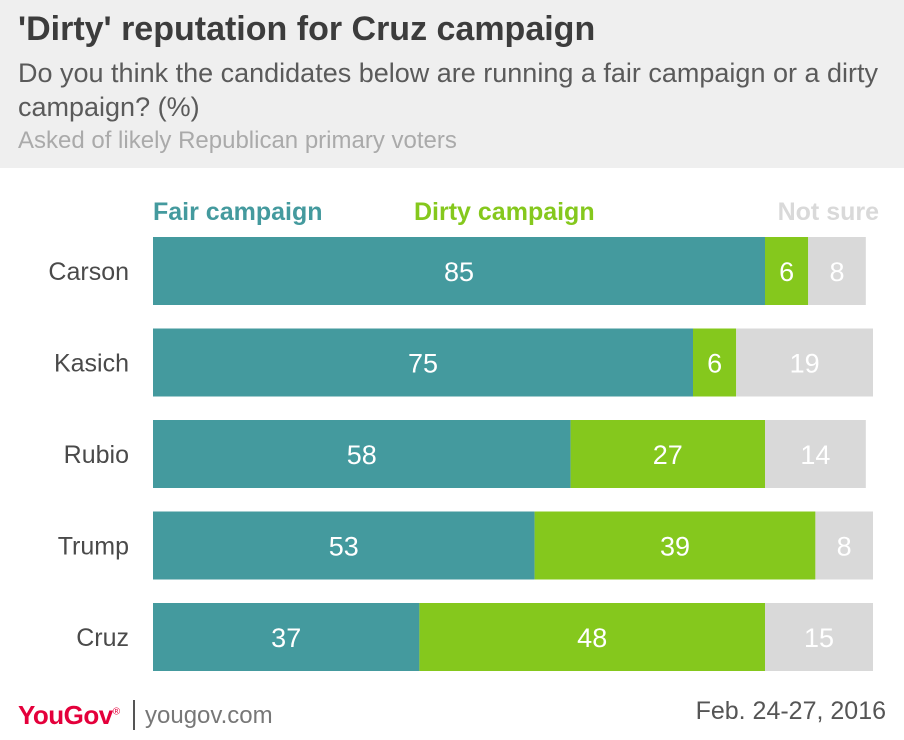 The width and height of the screenshot is (904, 740). What do you see at coordinates (93, 547) in the screenshot?
I see `category-label-trump: Trump` at bounding box center [93, 547].